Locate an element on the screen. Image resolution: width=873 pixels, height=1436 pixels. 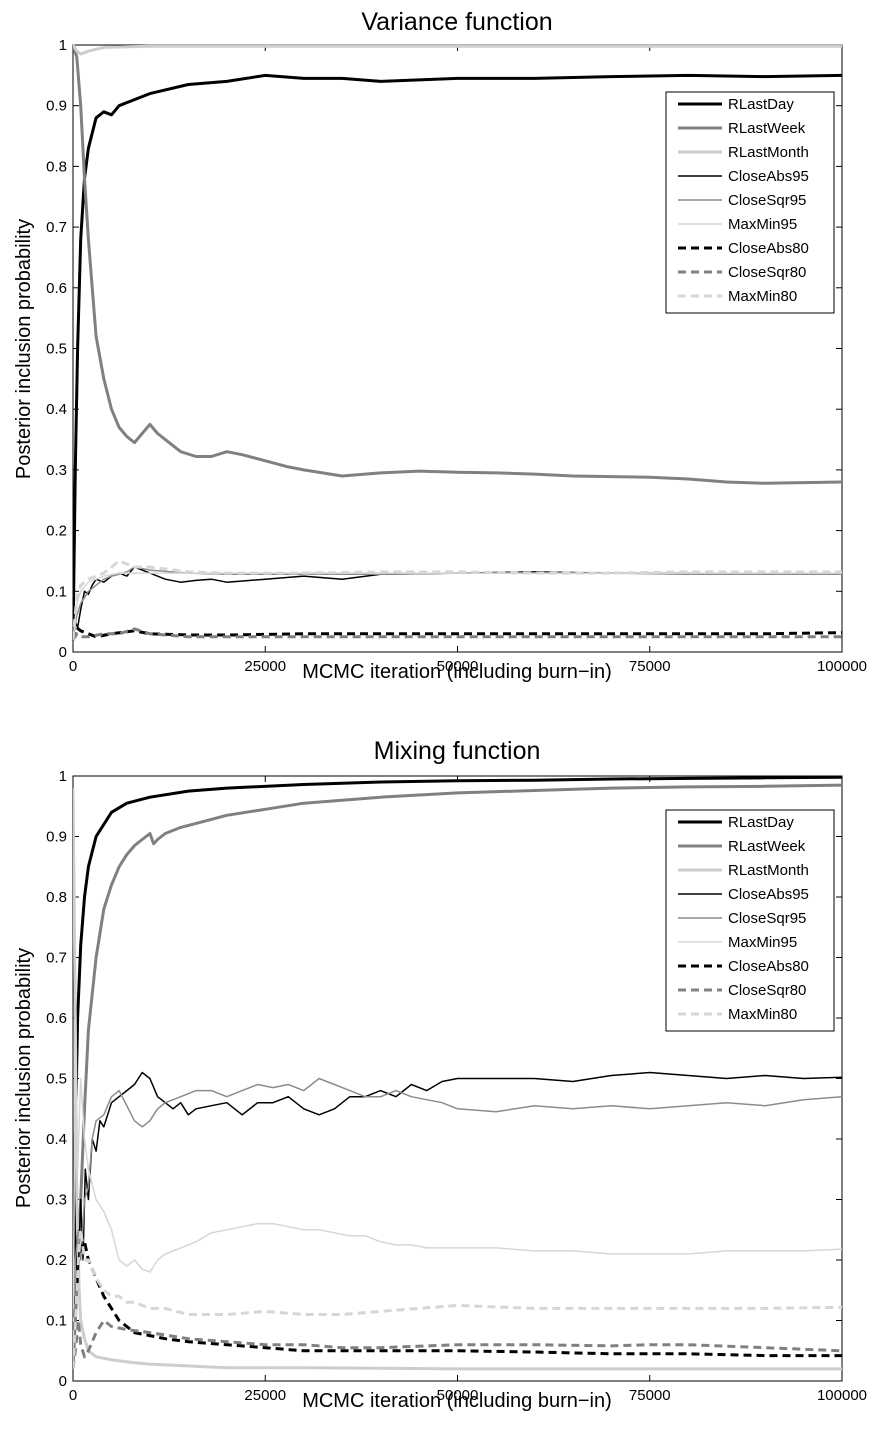
chart-title: Mixing function is located at coordinates (457, 751).